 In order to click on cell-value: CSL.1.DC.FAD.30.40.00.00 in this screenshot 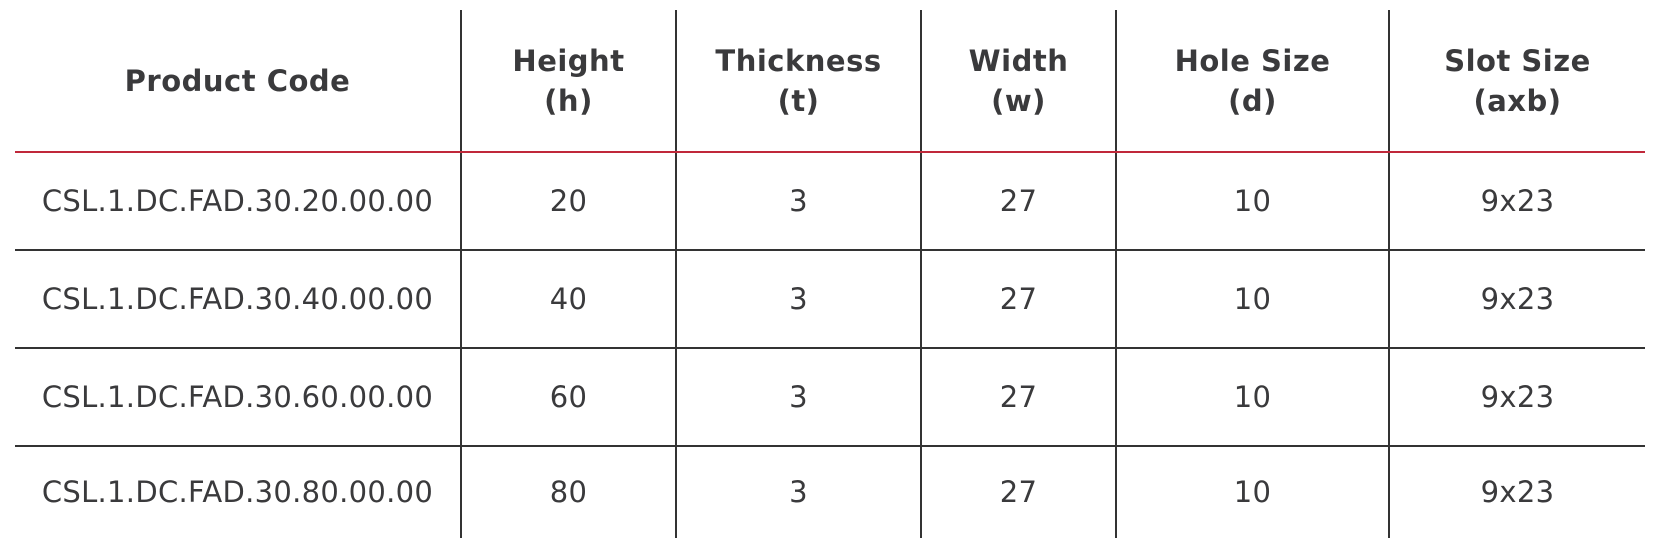, I will do `click(237, 299)`.